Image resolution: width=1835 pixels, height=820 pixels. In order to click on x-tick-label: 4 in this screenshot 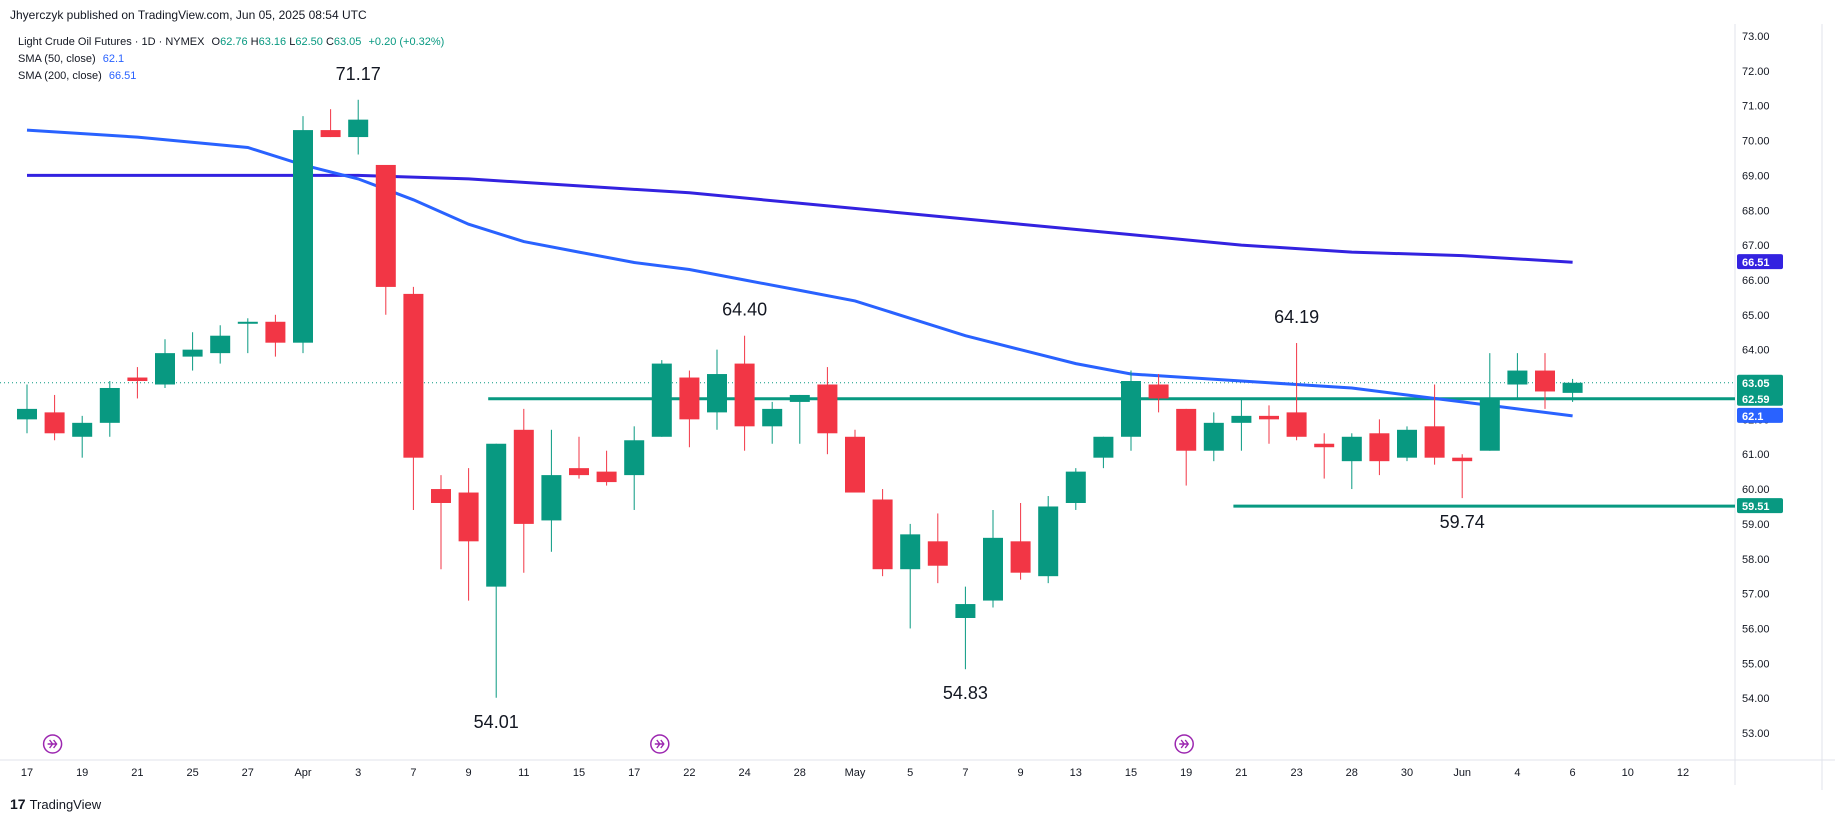, I will do `click(1517, 773)`.